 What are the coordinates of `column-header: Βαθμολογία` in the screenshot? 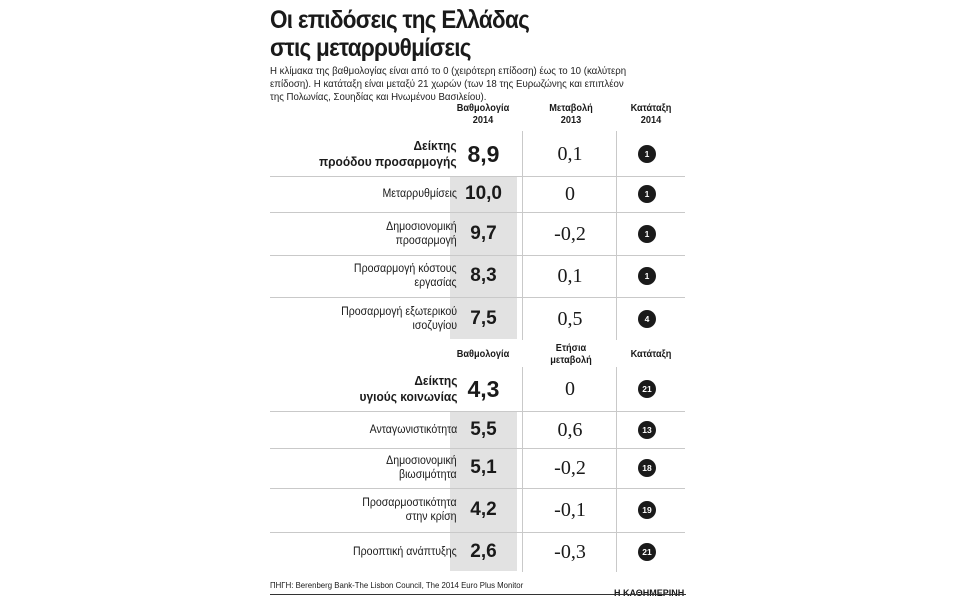 It's located at (483, 355).